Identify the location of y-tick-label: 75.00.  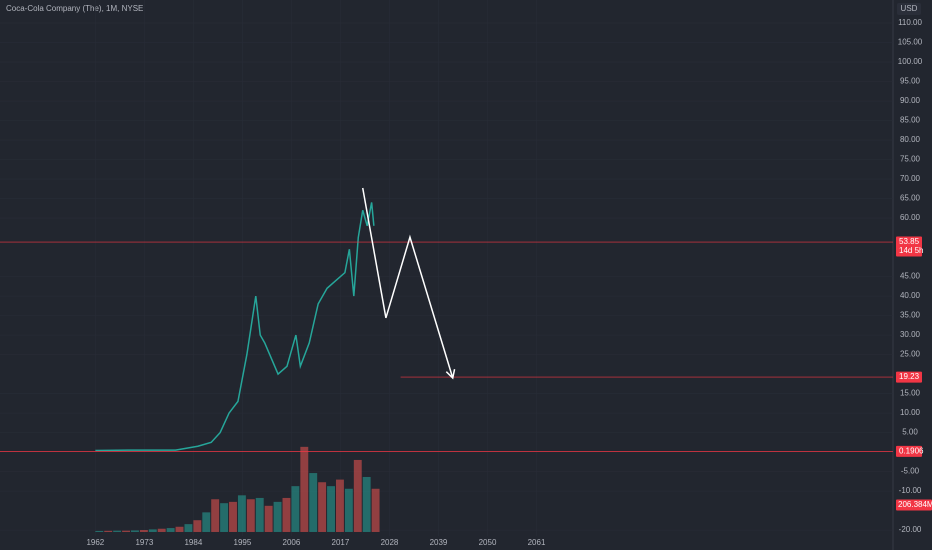
(910, 159).